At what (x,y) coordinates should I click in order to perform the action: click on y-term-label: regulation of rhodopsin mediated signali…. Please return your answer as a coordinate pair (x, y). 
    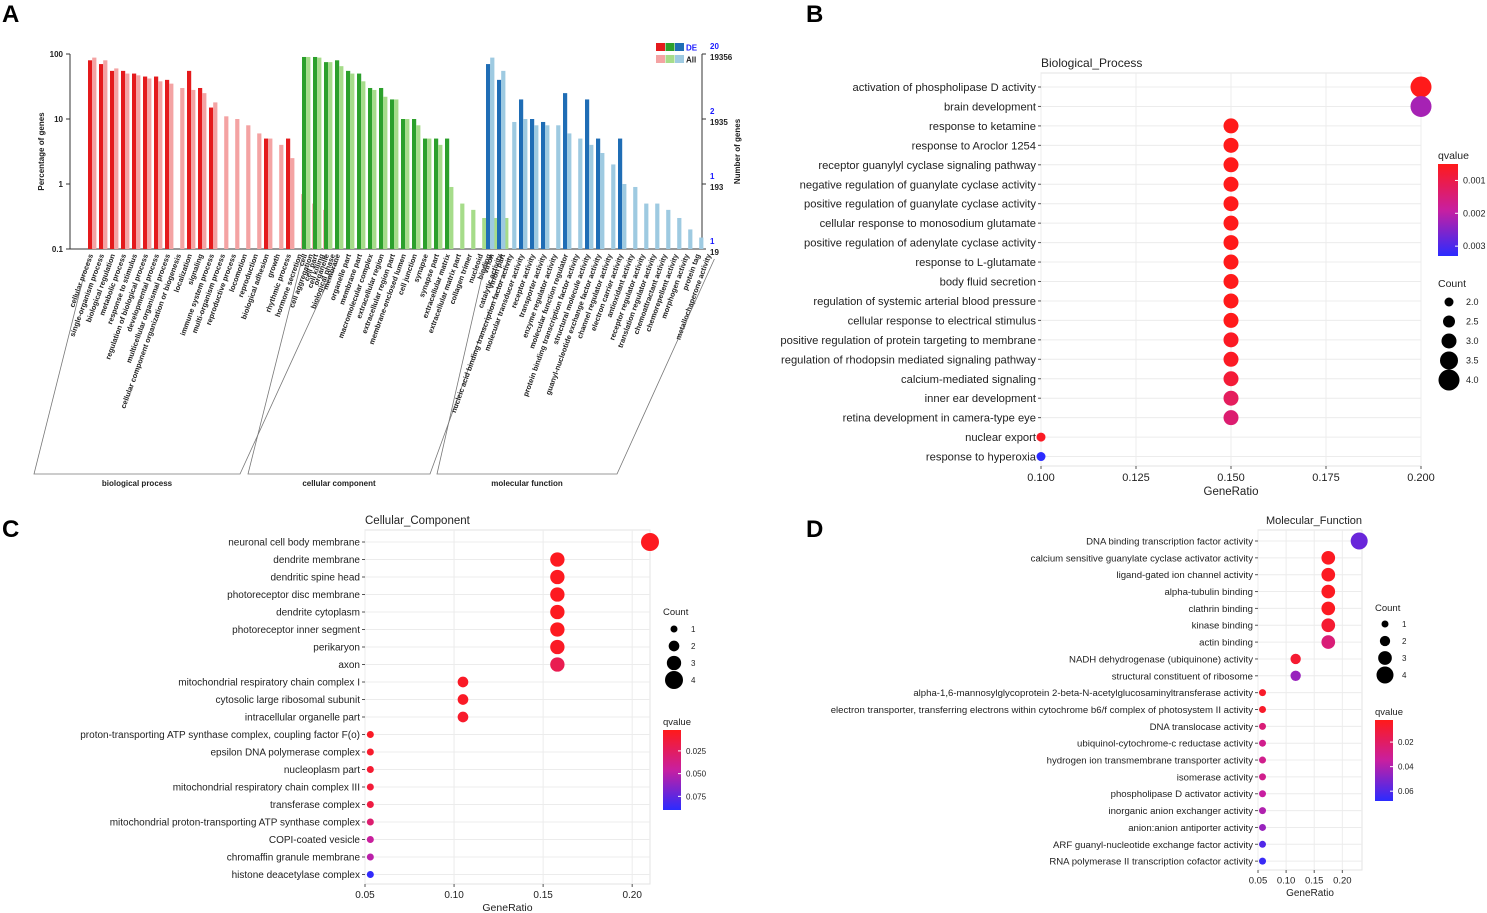
    Looking at the image, I should click on (908, 360).